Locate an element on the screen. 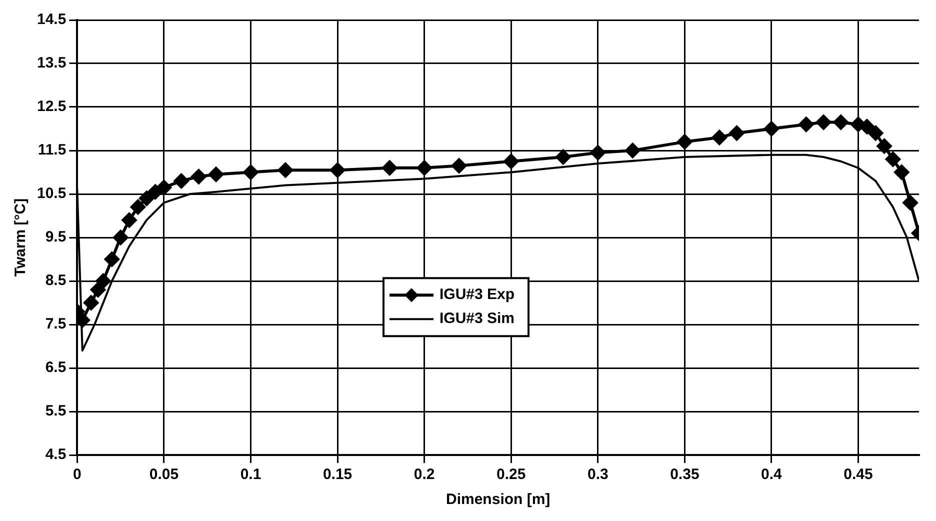 Image resolution: width=936 pixels, height=521 pixels. y-tick-label: 6.5 is located at coordinates (55, 367).